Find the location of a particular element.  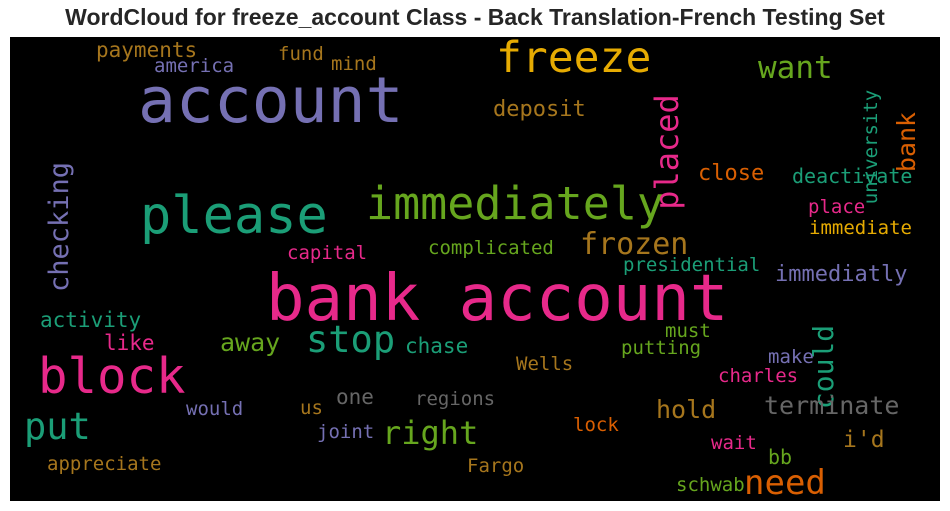

word-put: put is located at coordinates (57, 426).